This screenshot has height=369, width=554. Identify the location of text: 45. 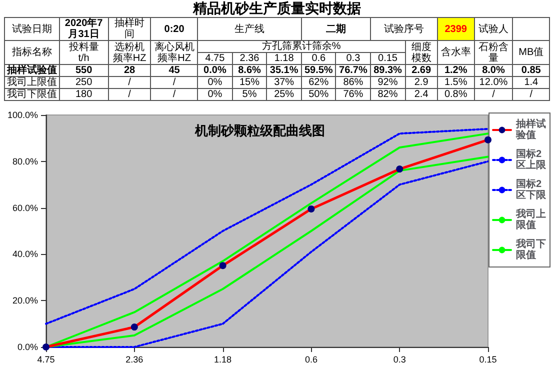
(174, 70).